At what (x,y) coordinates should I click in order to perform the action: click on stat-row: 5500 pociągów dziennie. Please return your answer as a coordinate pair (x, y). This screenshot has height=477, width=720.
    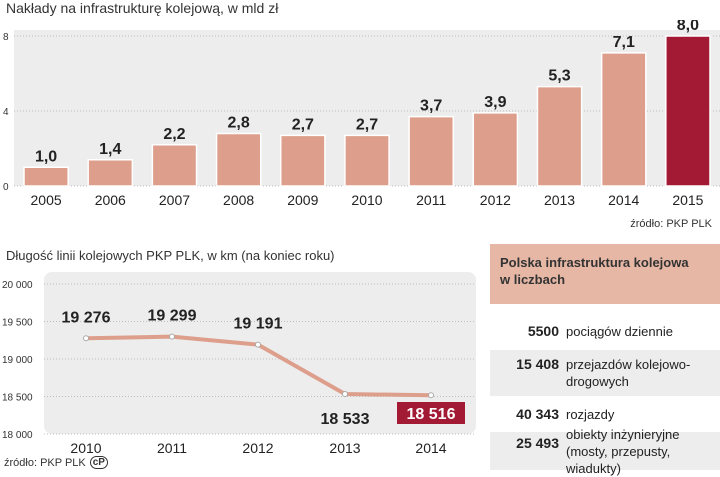
    Looking at the image, I should click on (605, 331).